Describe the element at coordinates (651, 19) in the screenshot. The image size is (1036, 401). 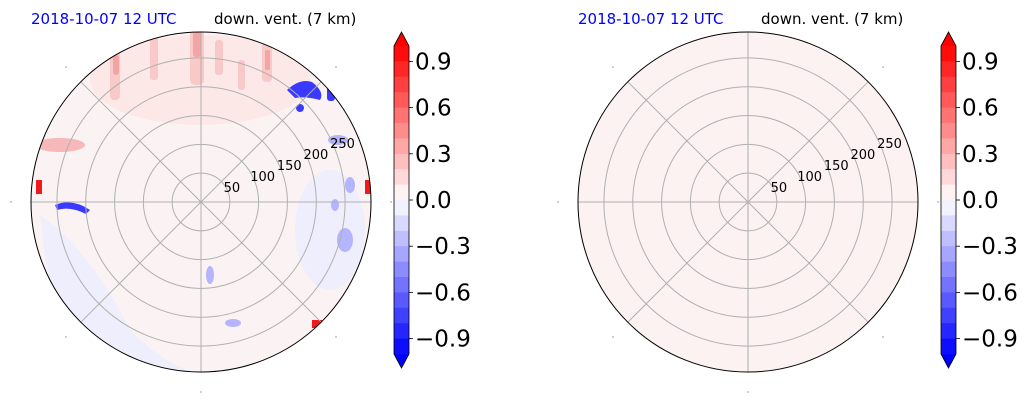
I see `right-date-label: 2018-10-07 12 UTC` at that location.